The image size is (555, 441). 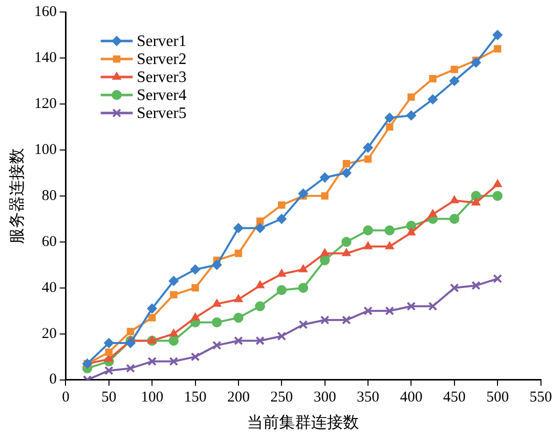 I want to click on x-tick-label: 550, so click(x=541, y=398).